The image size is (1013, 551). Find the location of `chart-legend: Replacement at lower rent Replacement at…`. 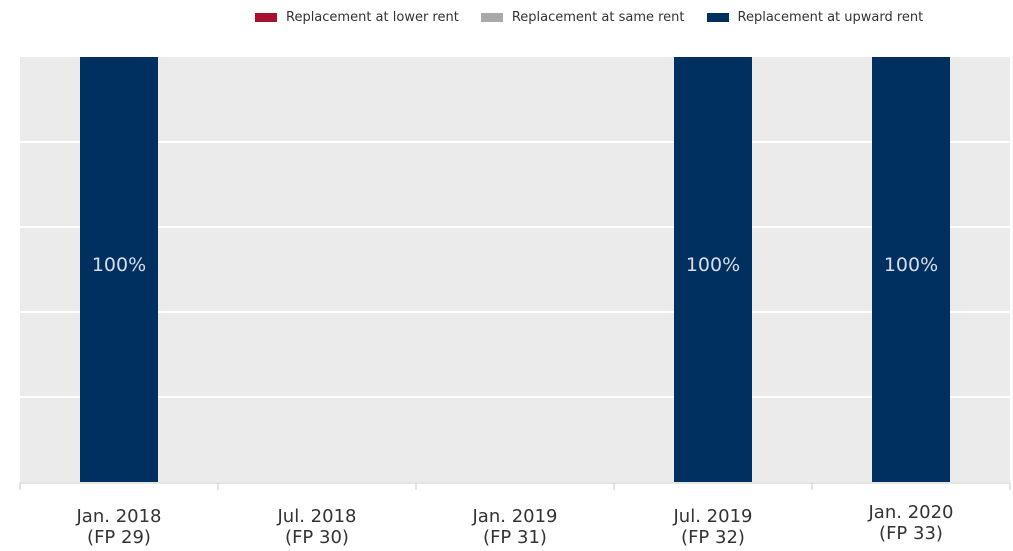

chart-legend: Replacement at lower rent Replacement at… is located at coordinates (589, 17).